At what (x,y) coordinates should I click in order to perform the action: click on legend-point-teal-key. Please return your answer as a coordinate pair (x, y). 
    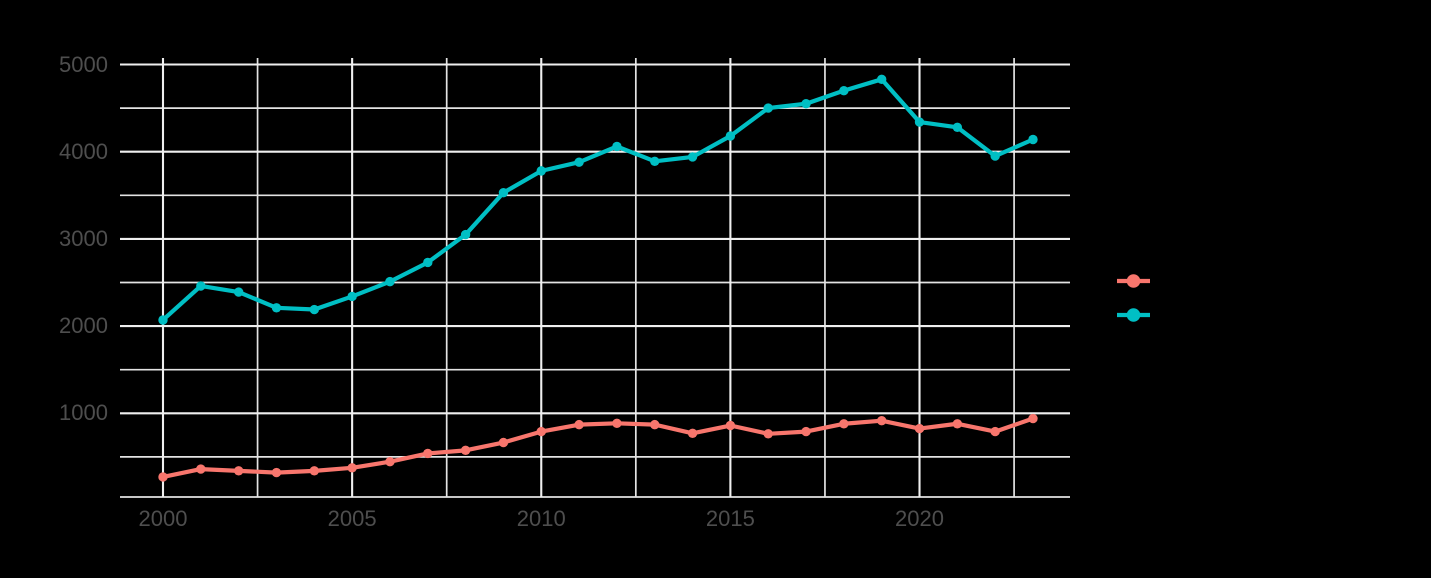
    Looking at the image, I should click on (1133, 315).